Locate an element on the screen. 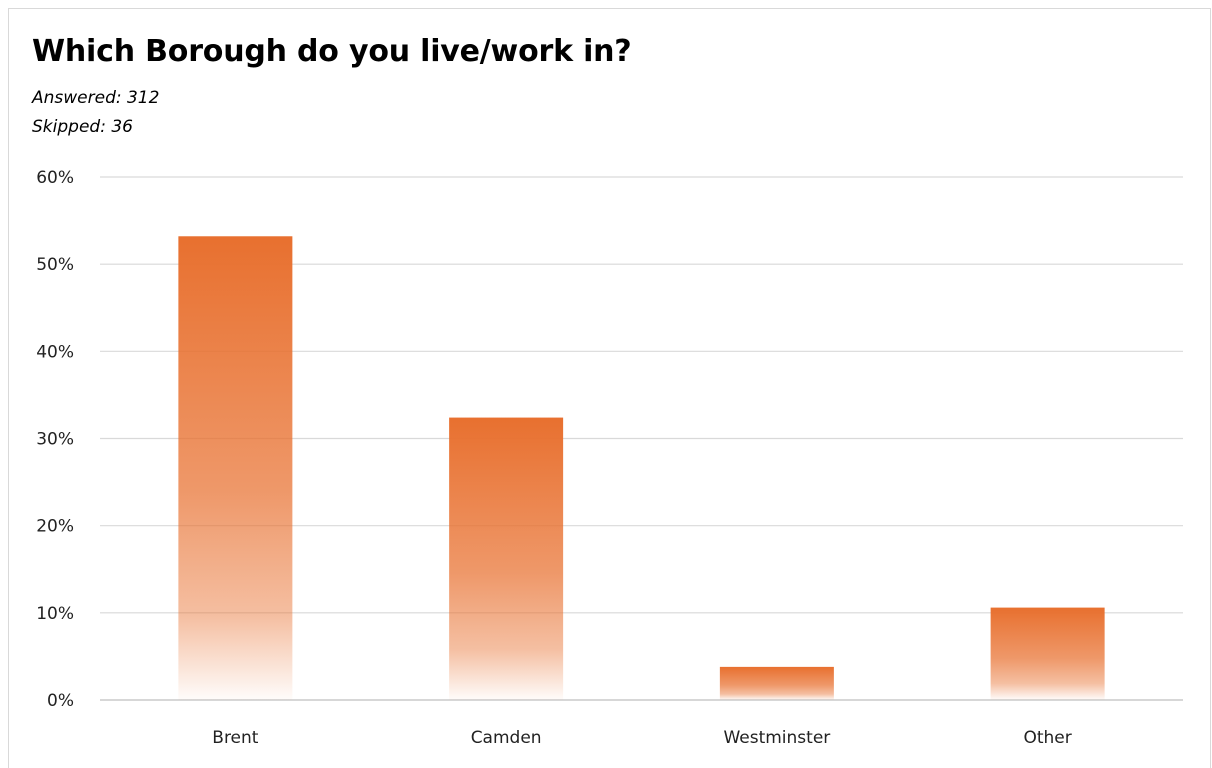 The width and height of the screenshot is (1212, 768). bar-other is located at coordinates (1047, 653).